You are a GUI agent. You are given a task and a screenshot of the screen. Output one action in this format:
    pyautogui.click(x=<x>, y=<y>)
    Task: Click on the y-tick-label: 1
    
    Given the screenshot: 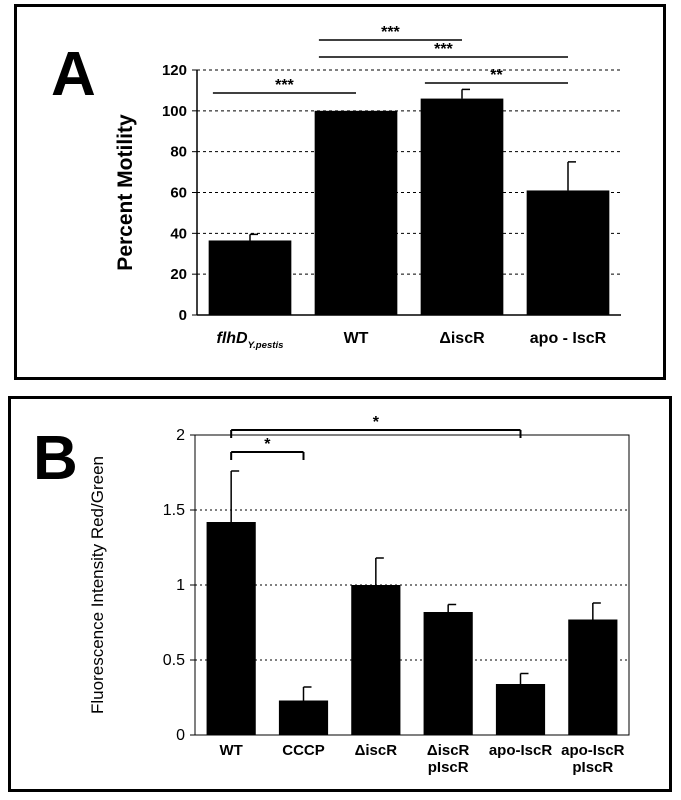 What is the action you would take?
    pyautogui.click(x=180, y=585)
    